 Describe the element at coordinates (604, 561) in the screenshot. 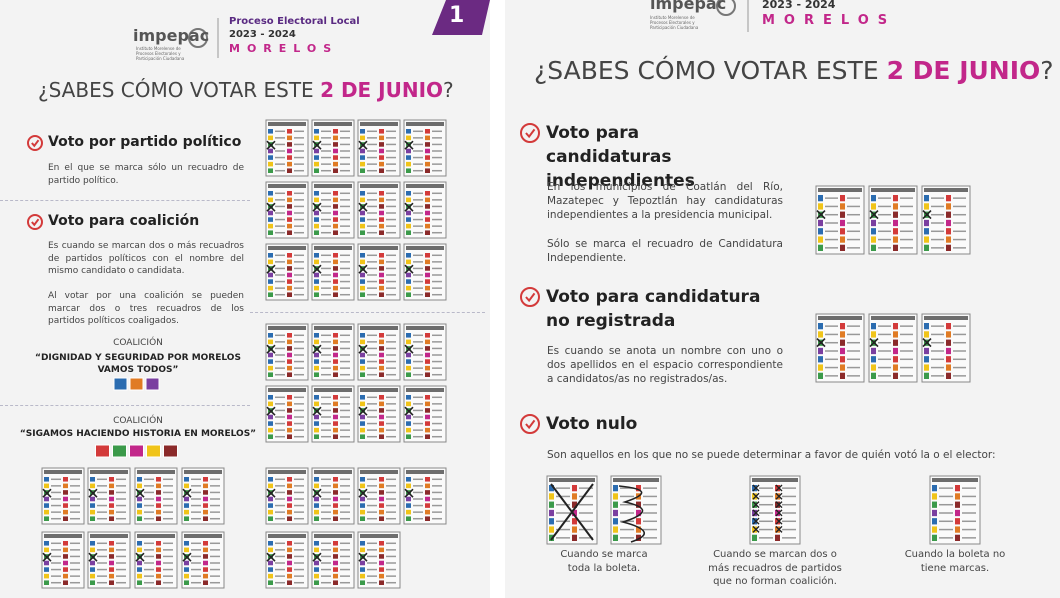

I see `null-caption: Cuando se marca toda la boleta.` at that location.